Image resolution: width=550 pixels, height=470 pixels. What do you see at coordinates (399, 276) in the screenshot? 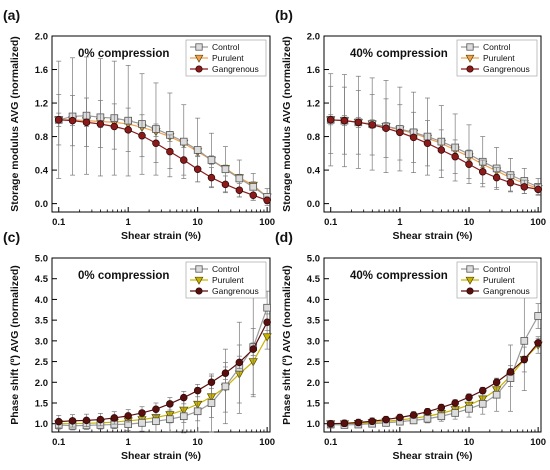
I see `compression-annotation: 40% compression` at bounding box center [399, 276].